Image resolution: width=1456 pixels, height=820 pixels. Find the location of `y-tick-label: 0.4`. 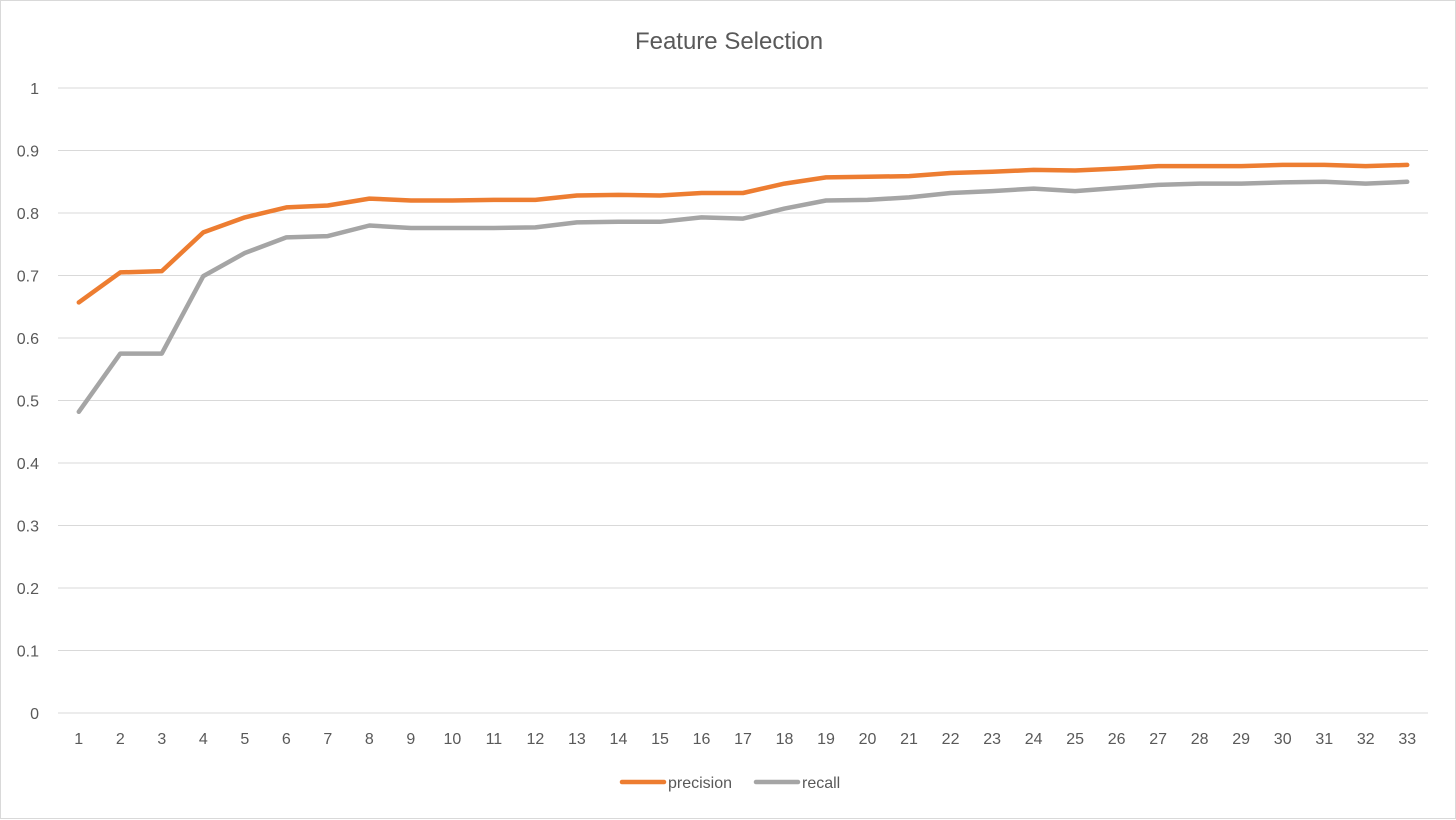

y-tick-label: 0.4 is located at coordinates (28, 464).